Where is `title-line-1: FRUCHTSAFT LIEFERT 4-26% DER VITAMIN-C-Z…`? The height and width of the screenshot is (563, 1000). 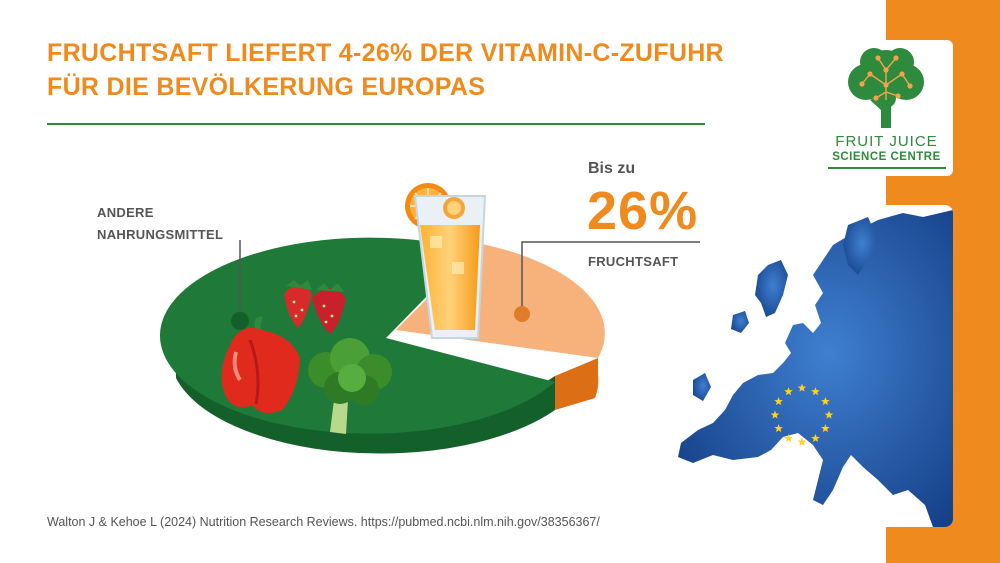 title-line-1: FRUCHTSAFT LIEFERT 4-26% DER VITAMIN-C-Z… is located at coordinates (385, 53).